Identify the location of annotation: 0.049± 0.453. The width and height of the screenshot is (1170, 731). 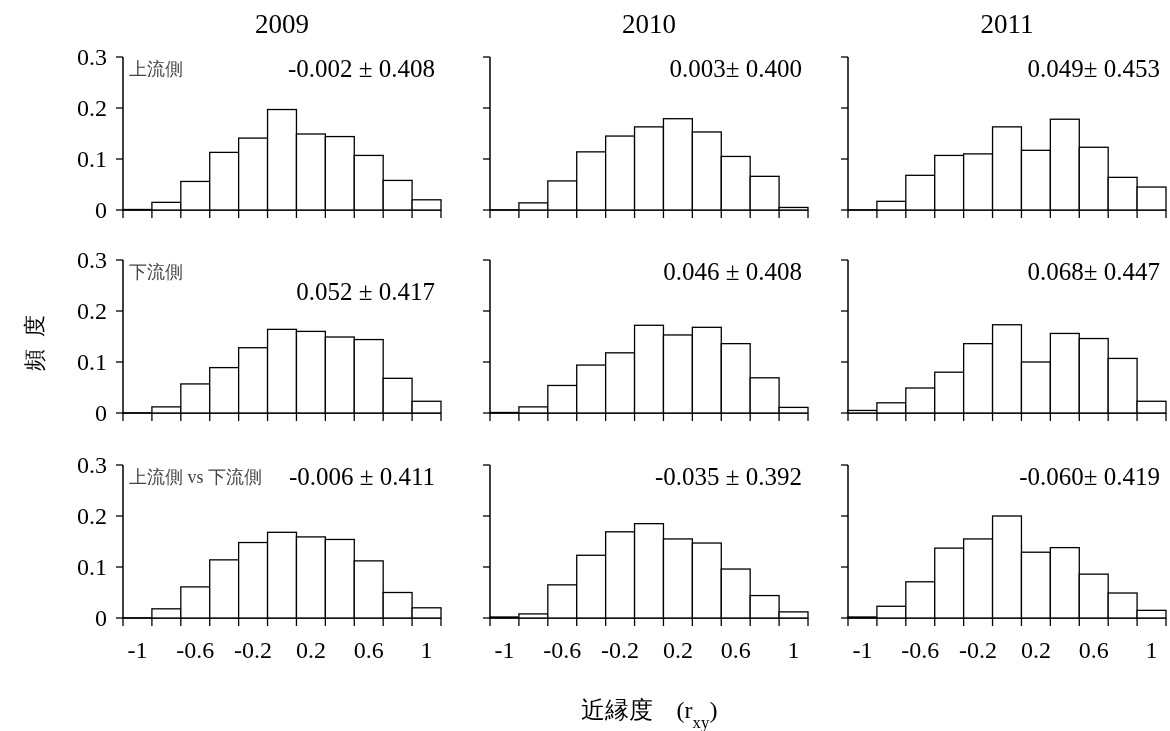
(1093, 68).